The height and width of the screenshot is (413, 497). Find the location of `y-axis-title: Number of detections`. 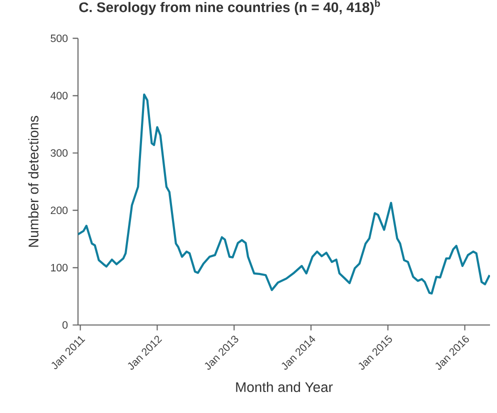

y-axis-title: Number of detections is located at coordinates (33, 181).